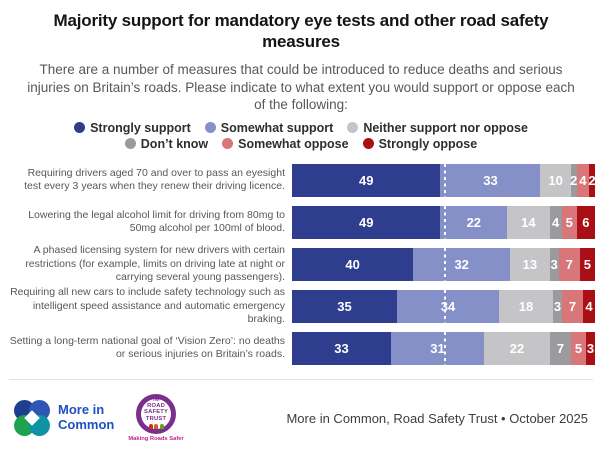 Image resolution: width=602 pixels, height=468 pixels. I want to click on legend-line: Don’t know Somewhat oppose Strongly oppose, so click(301, 144).